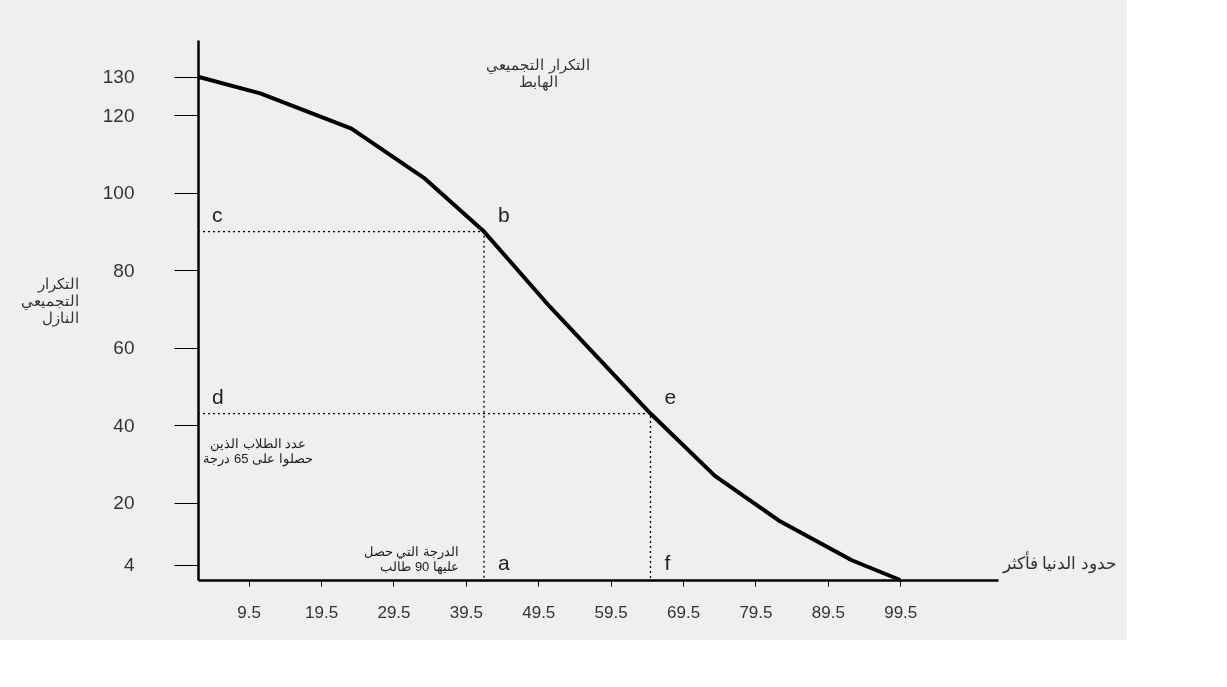  I want to click on y-tick-label: 100, so click(118, 193).